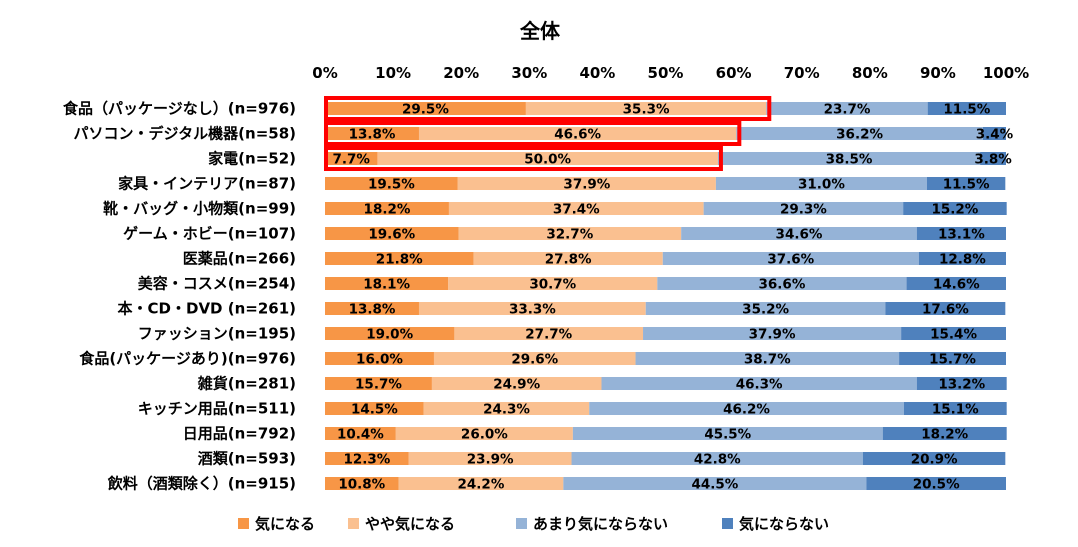  What do you see at coordinates (490, 460) in the screenshot?
I see `data-label: 23.9%` at bounding box center [490, 460].